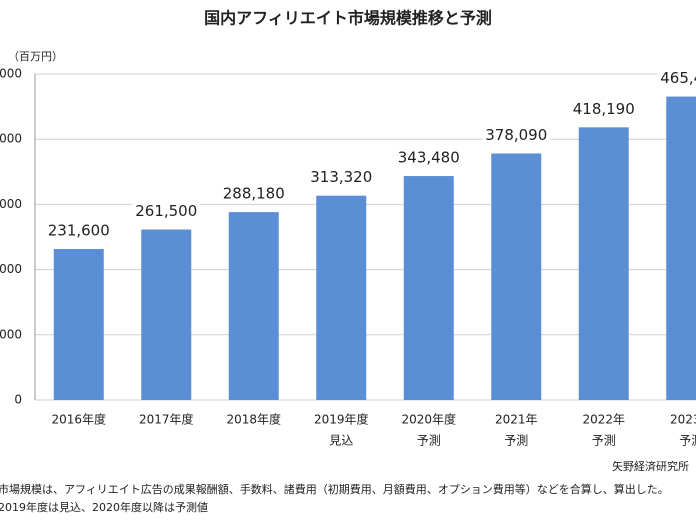 Image resolution: width=696 pixels, height=522 pixels. I want to click on x-tick-label: 2022年, so click(603, 420).